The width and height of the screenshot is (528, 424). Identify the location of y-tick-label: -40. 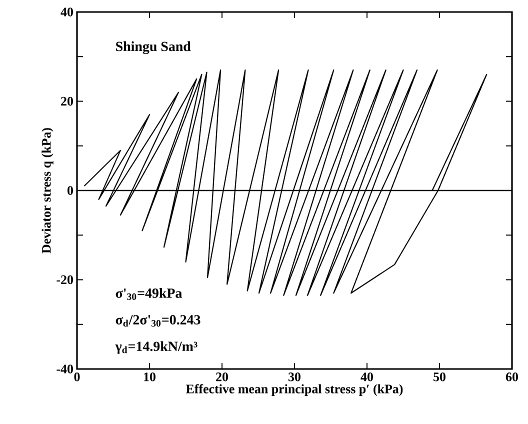
(64, 369).